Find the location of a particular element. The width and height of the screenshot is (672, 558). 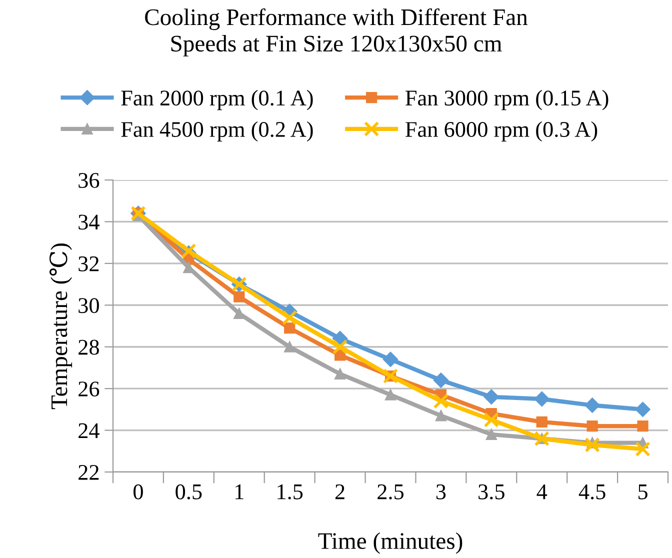

x-tick-label: 1 is located at coordinates (240, 492).